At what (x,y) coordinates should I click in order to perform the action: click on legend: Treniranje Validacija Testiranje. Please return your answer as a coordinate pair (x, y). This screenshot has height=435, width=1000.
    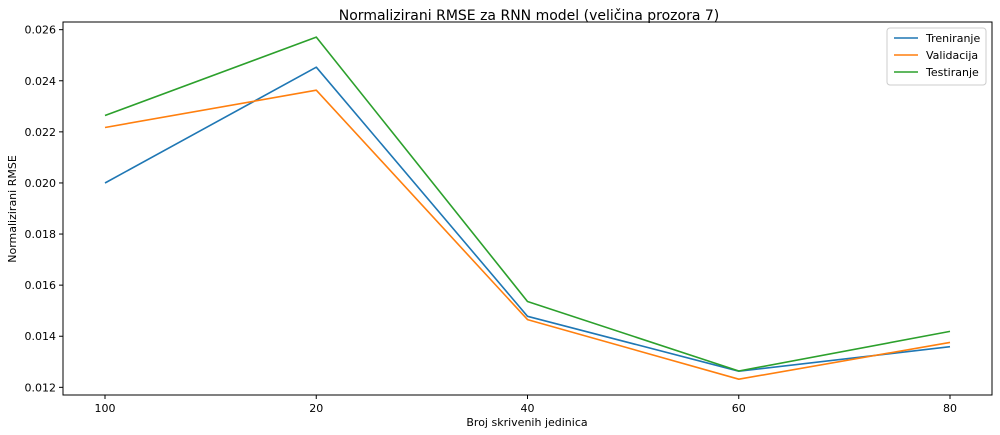
    Looking at the image, I should click on (936, 56).